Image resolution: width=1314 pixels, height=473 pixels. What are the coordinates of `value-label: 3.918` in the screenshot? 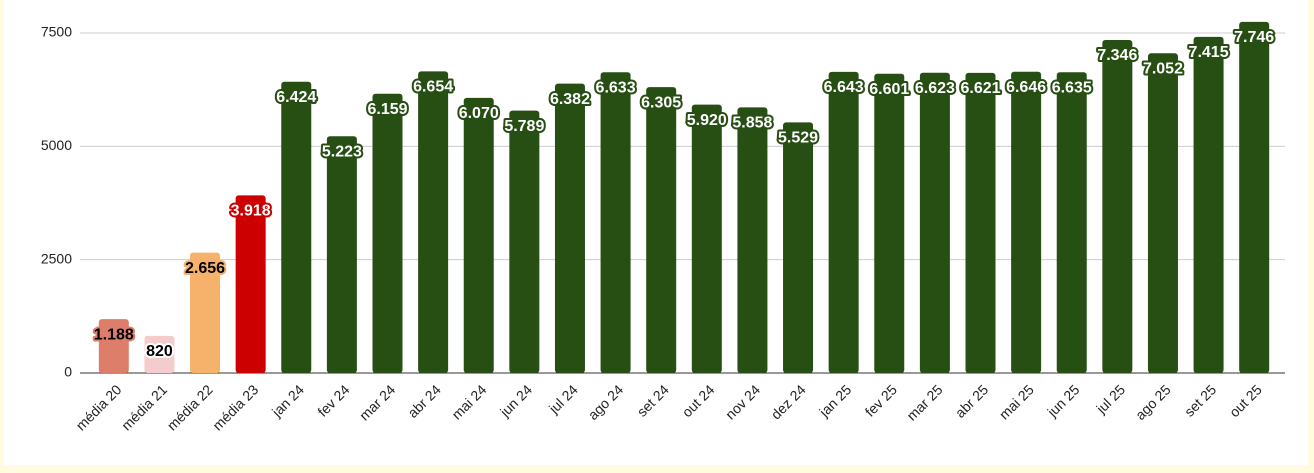 It's located at (251, 211).